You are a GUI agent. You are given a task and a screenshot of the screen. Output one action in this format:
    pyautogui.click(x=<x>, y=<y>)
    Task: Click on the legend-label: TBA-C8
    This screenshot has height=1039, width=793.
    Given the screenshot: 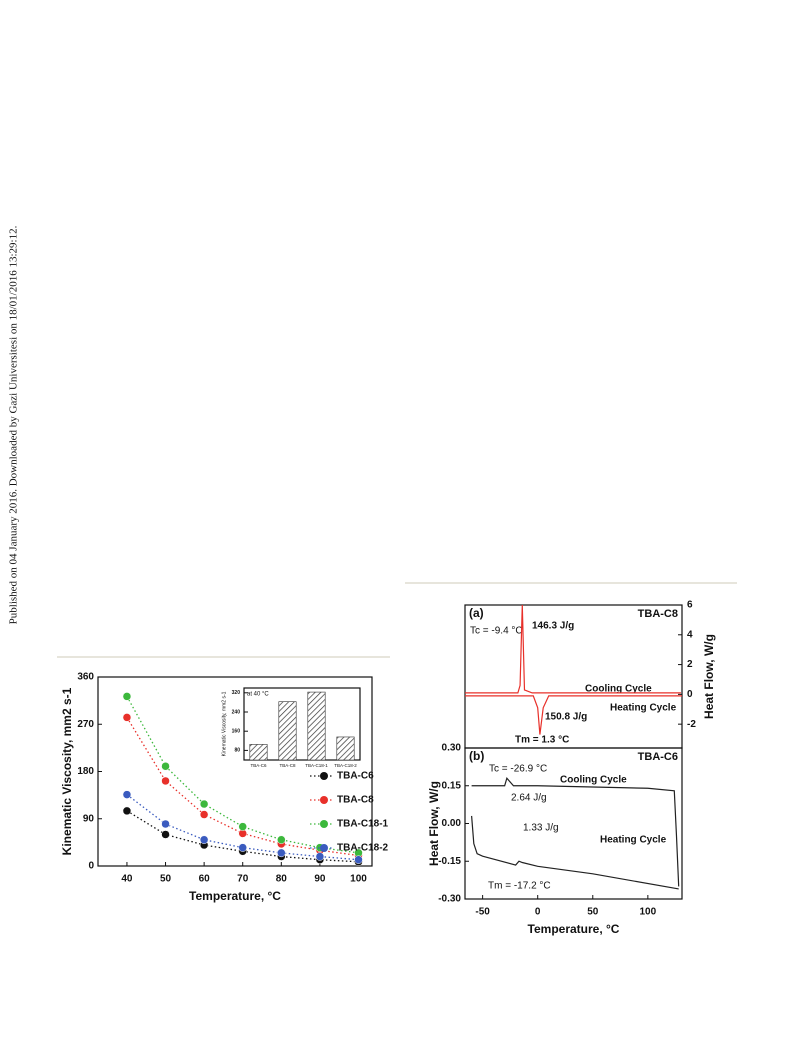 What is the action you would take?
    pyautogui.click(x=355, y=800)
    